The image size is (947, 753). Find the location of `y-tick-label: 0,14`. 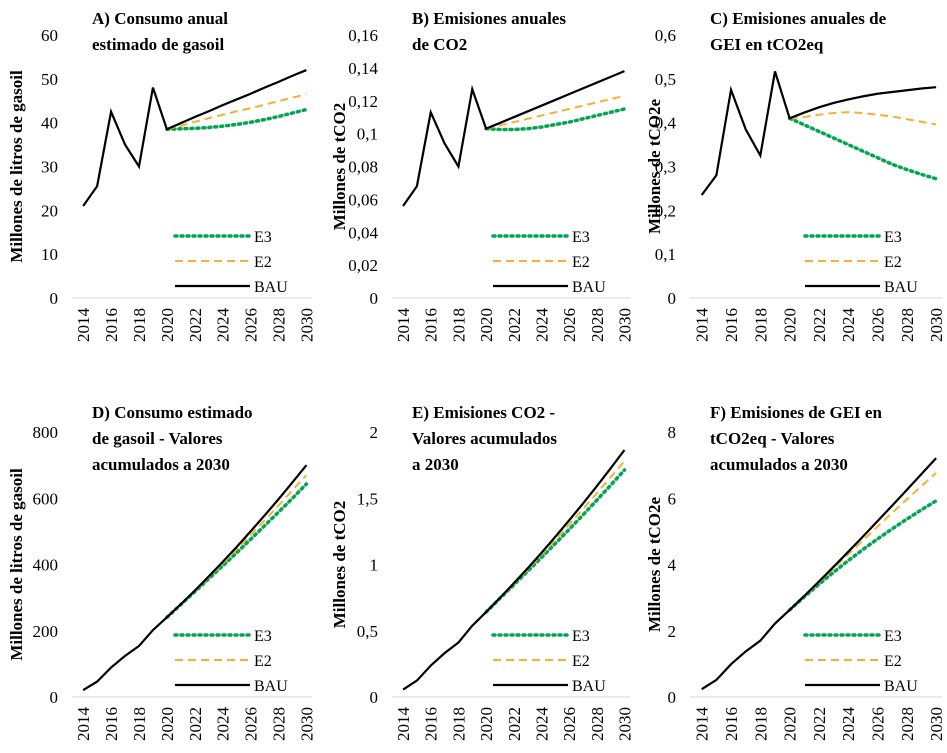

y-tick-label: 0,14 is located at coordinates (363, 68).